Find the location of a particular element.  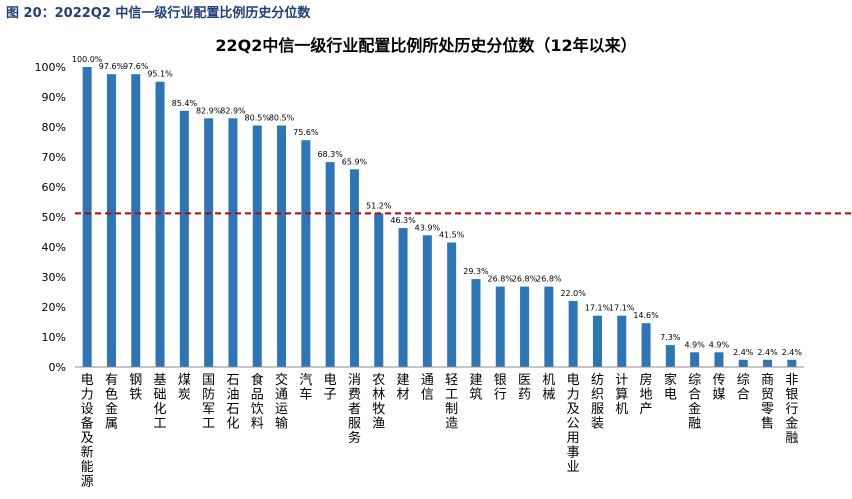

data-label: 14.6% is located at coordinates (646, 315).